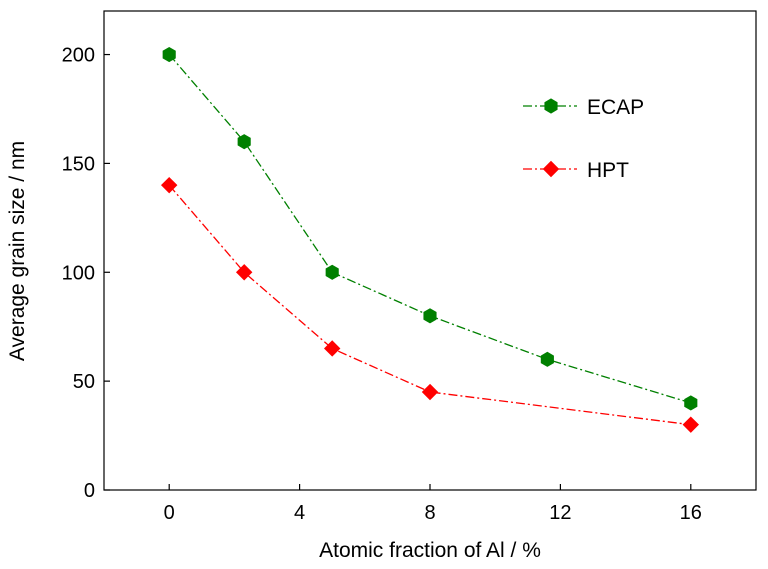  What do you see at coordinates (78, 56) in the screenshot?
I see `y-tick-label: 200` at bounding box center [78, 56].